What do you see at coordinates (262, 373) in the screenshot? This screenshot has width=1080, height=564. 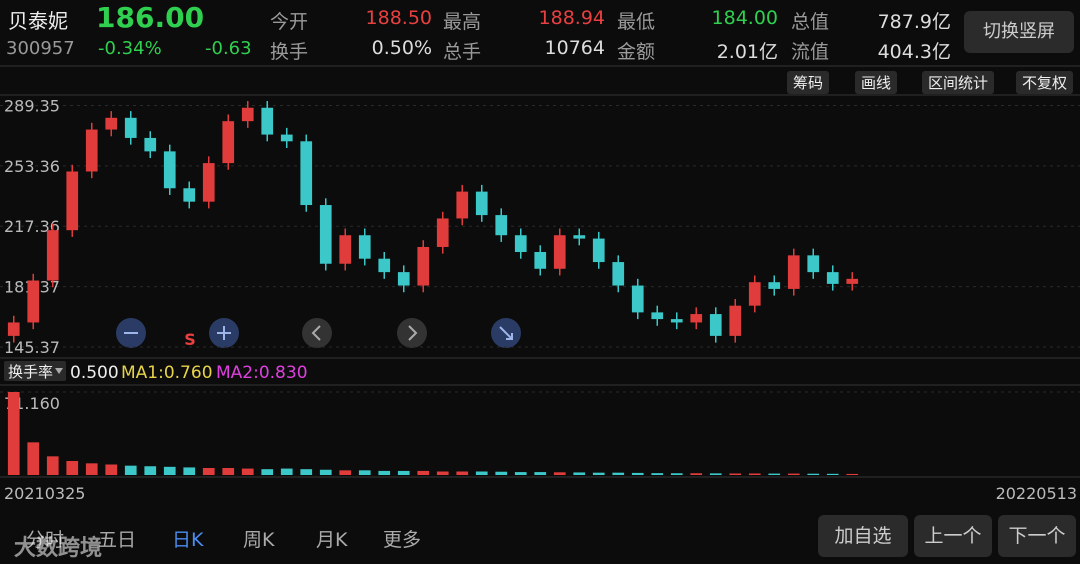 I see `ma2: MA2:0.830` at bounding box center [262, 373].